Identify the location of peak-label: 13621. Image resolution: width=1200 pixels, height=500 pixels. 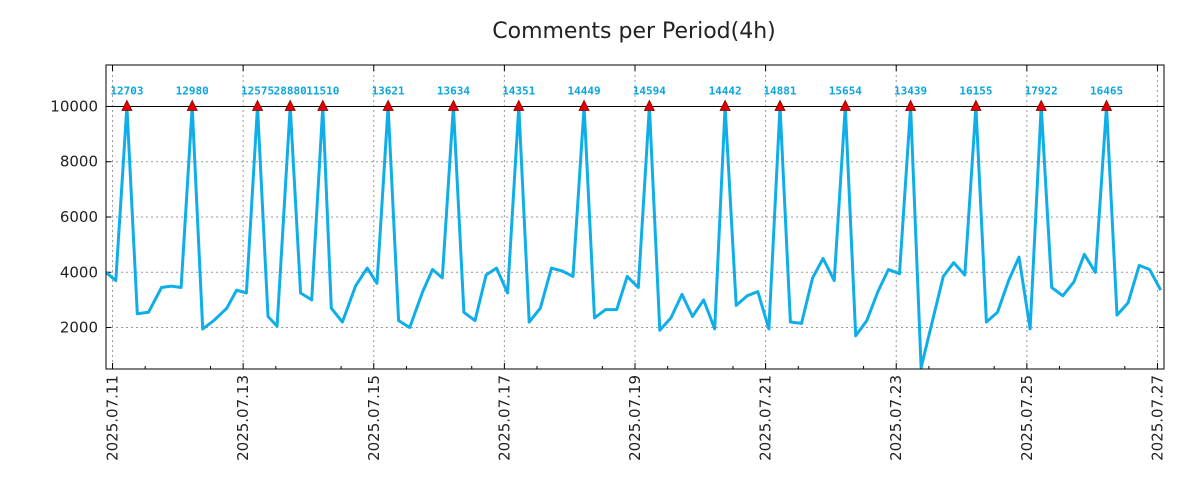
(388, 90).